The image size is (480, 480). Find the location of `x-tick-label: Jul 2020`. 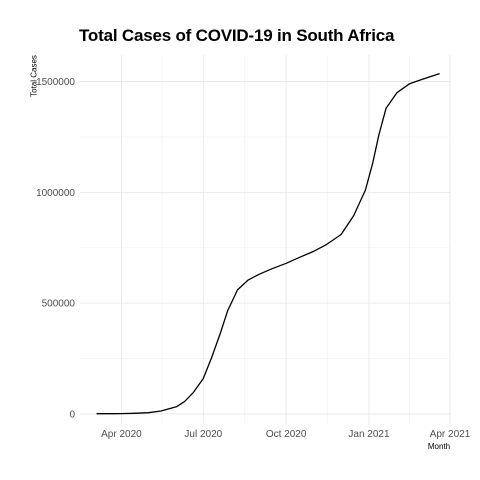

x-tick-label: Jul 2020 is located at coordinates (203, 434).